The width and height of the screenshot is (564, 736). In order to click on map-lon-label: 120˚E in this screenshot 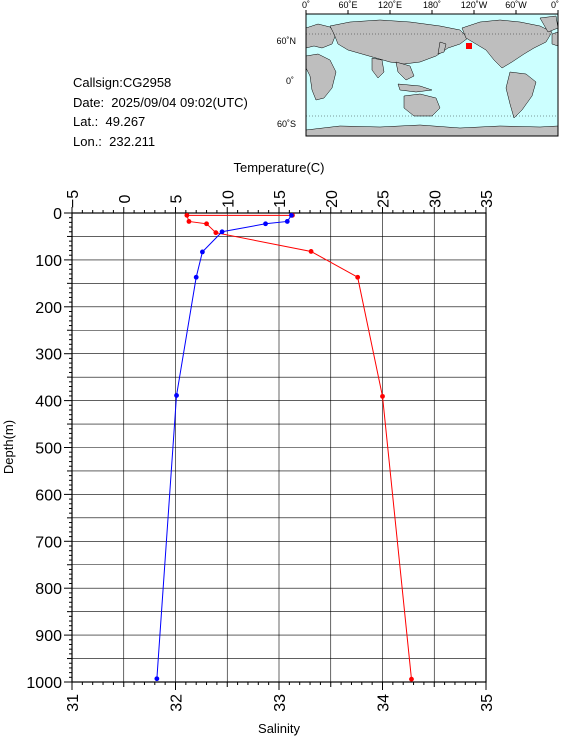, I will do `click(390, 5)`.